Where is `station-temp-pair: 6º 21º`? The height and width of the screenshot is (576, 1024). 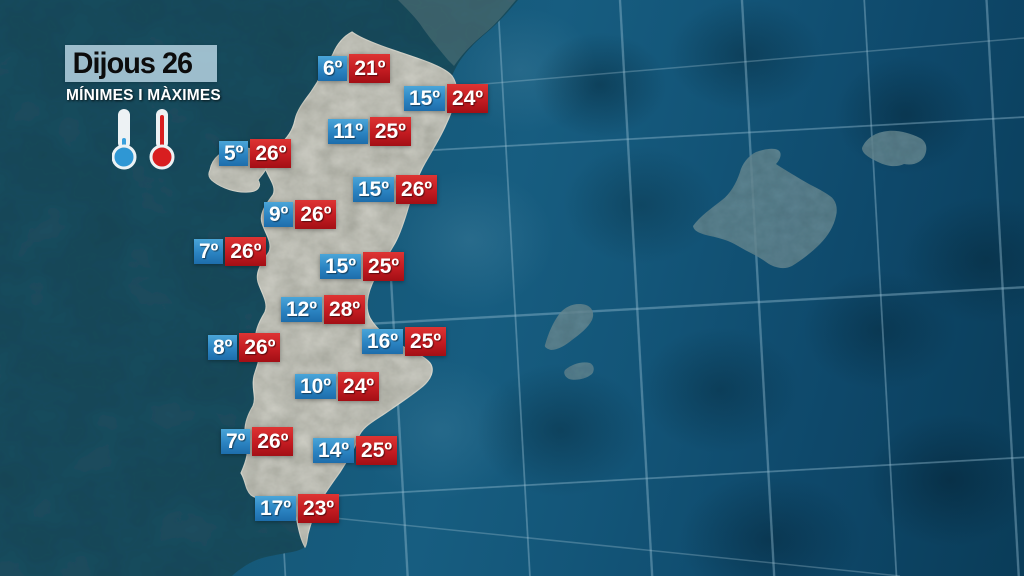 station-temp-pair: 6º 21º is located at coordinates (354, 68).